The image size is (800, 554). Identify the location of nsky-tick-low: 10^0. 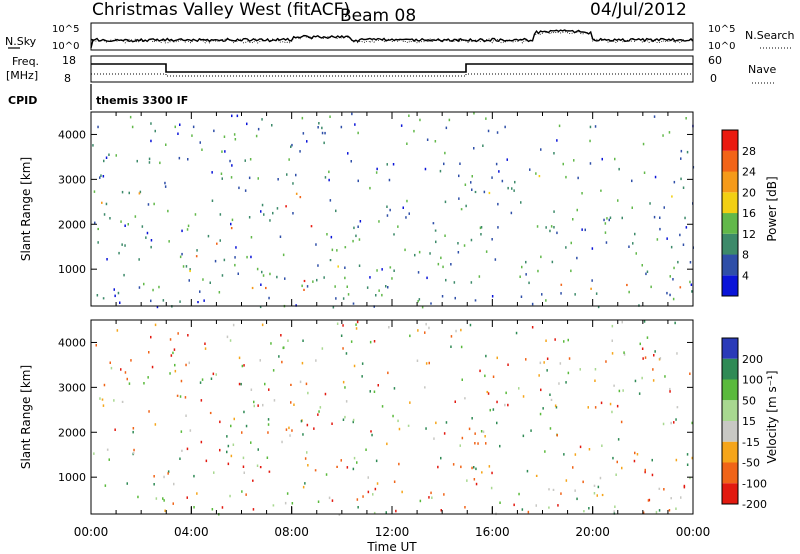
(65, 46).